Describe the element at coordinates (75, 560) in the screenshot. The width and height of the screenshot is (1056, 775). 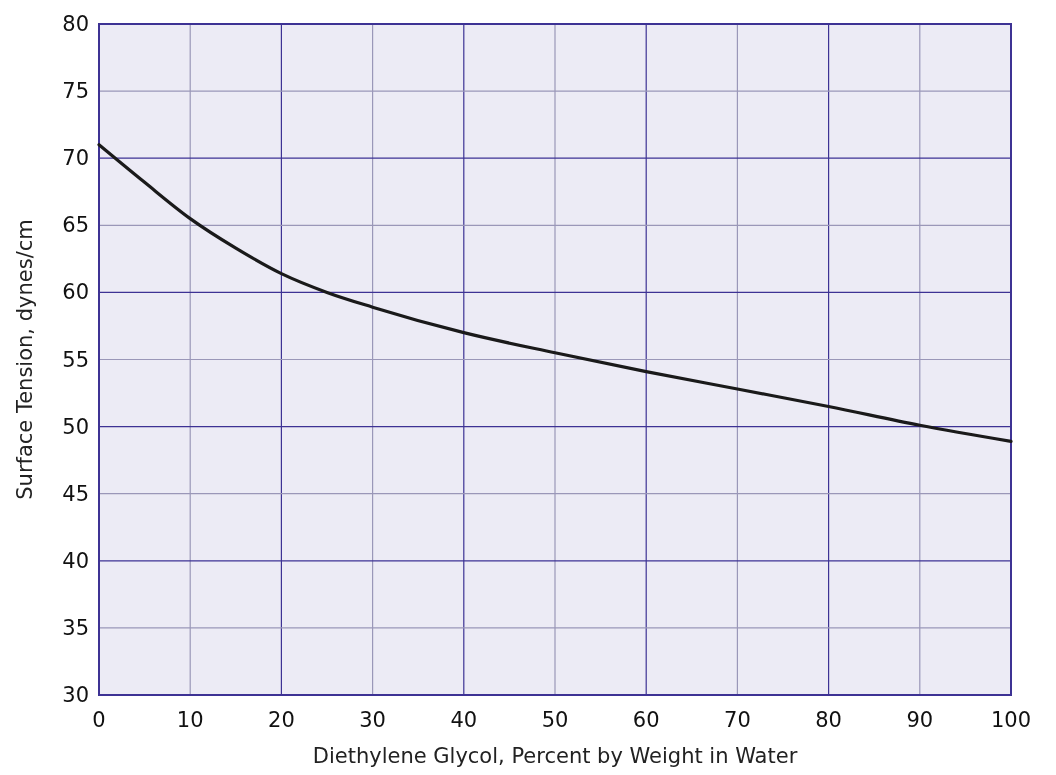
I see `y-tick-label: 40` at that location.